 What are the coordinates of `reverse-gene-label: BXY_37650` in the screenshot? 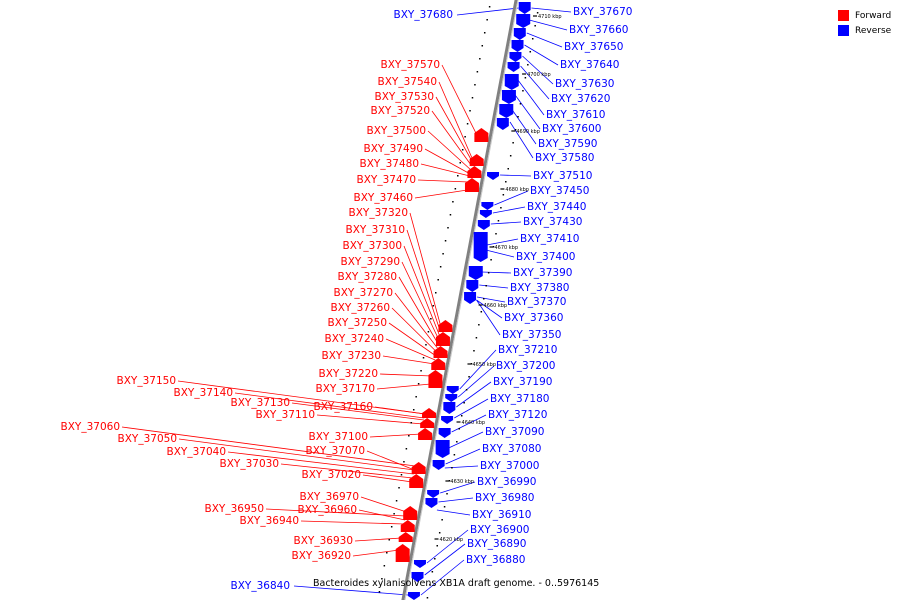 It's located at (593, 47).